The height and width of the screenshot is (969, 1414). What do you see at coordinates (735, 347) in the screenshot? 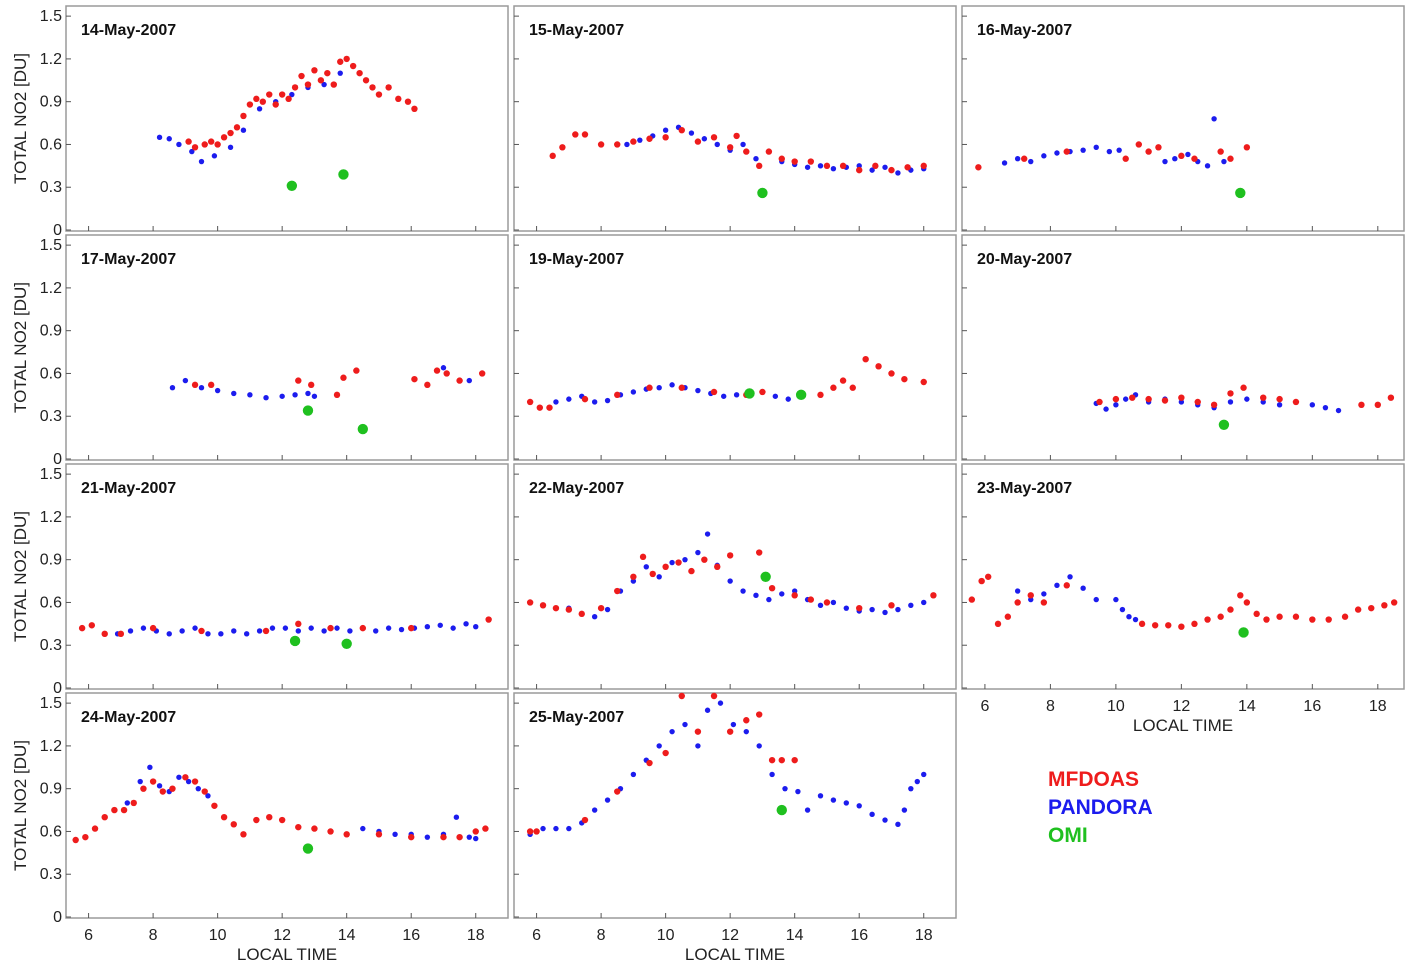
I see `panel-5: 19-May-2007` at bounding box center [735, 347].